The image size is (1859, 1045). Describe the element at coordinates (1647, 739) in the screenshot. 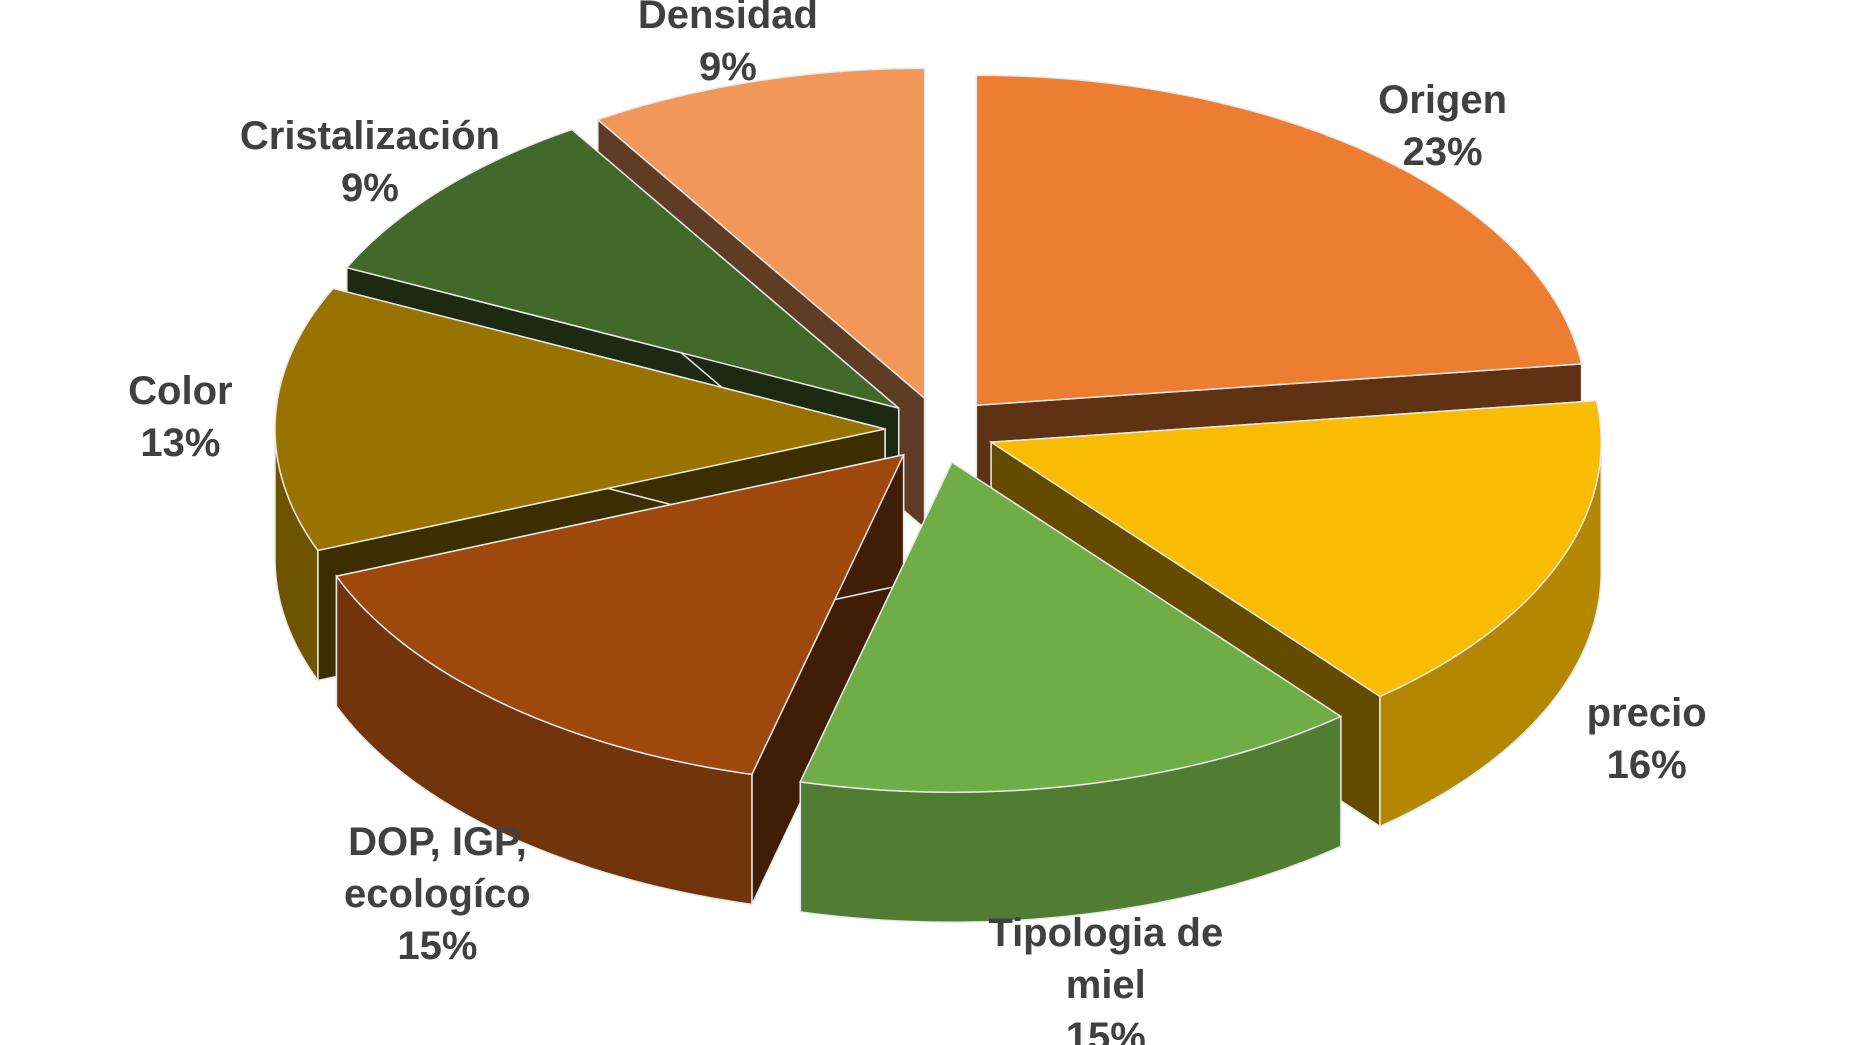

I see `data-label: precio 16%` at that location.